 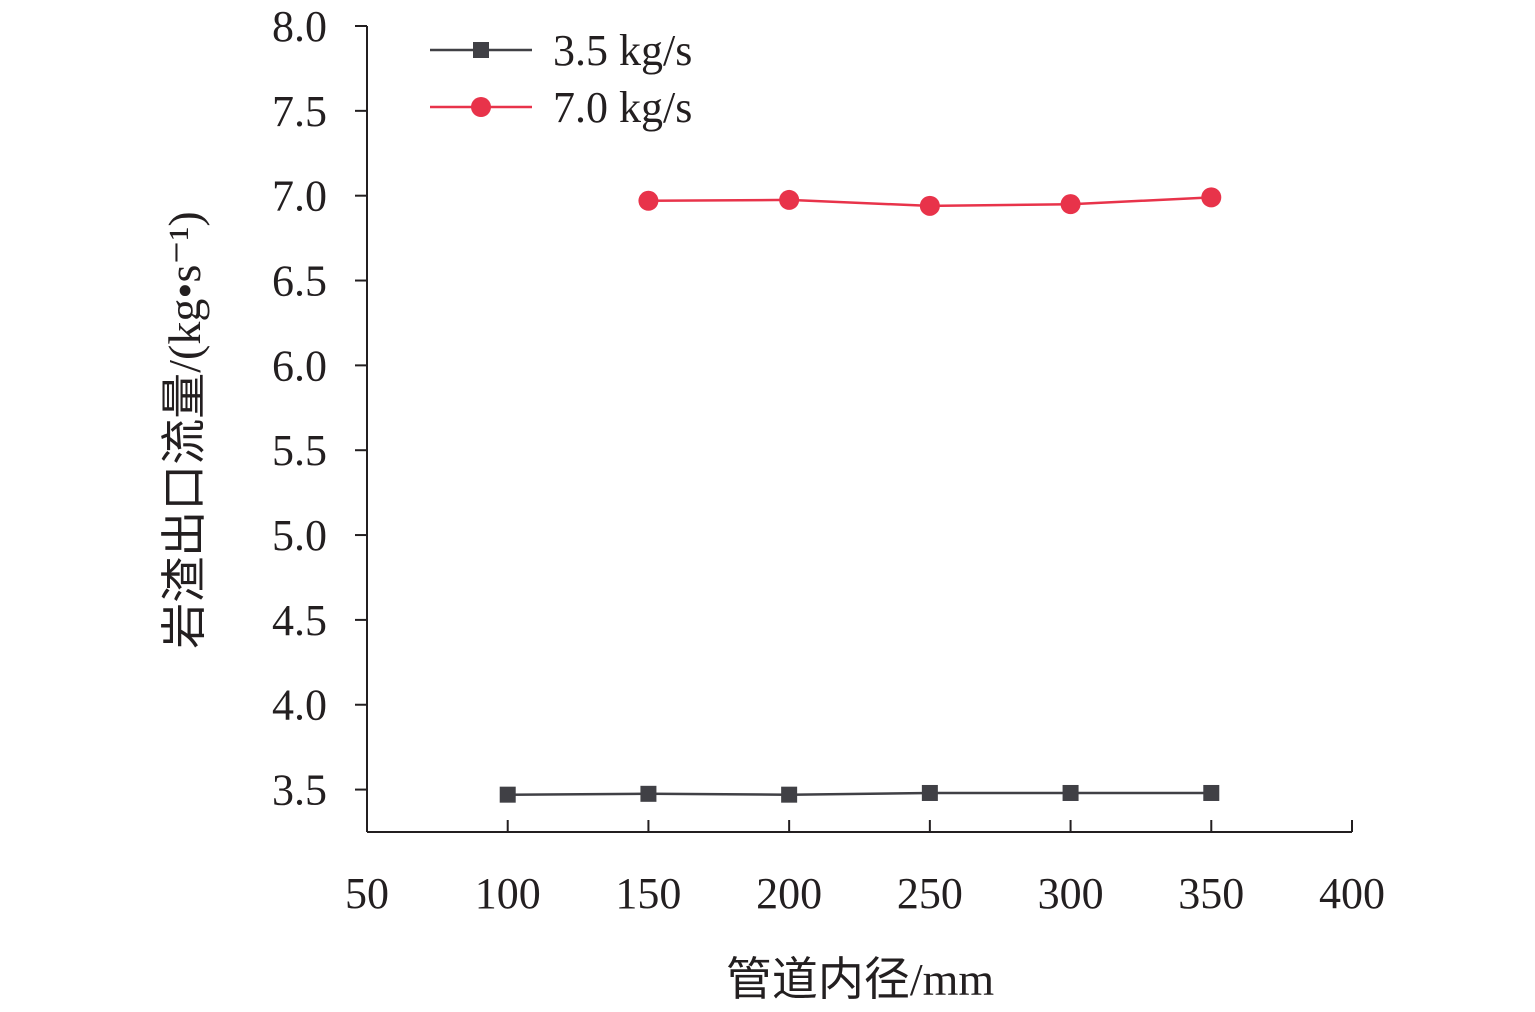 What do you see at coordinates (622, 50) in the screenshot?
I see `legend-label: 3.5 kg/s` at bounding box center [622, 50].